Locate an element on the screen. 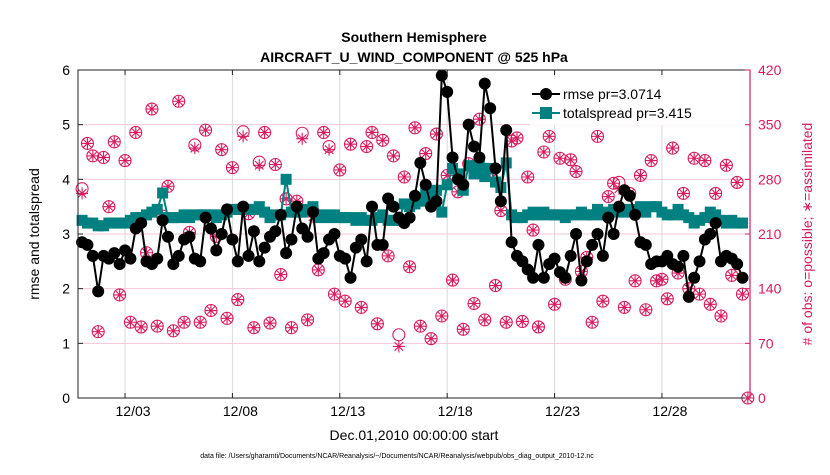 This screenshot has height=475, width=830. legend-rmse-marker is located at coordinates (546, 94).